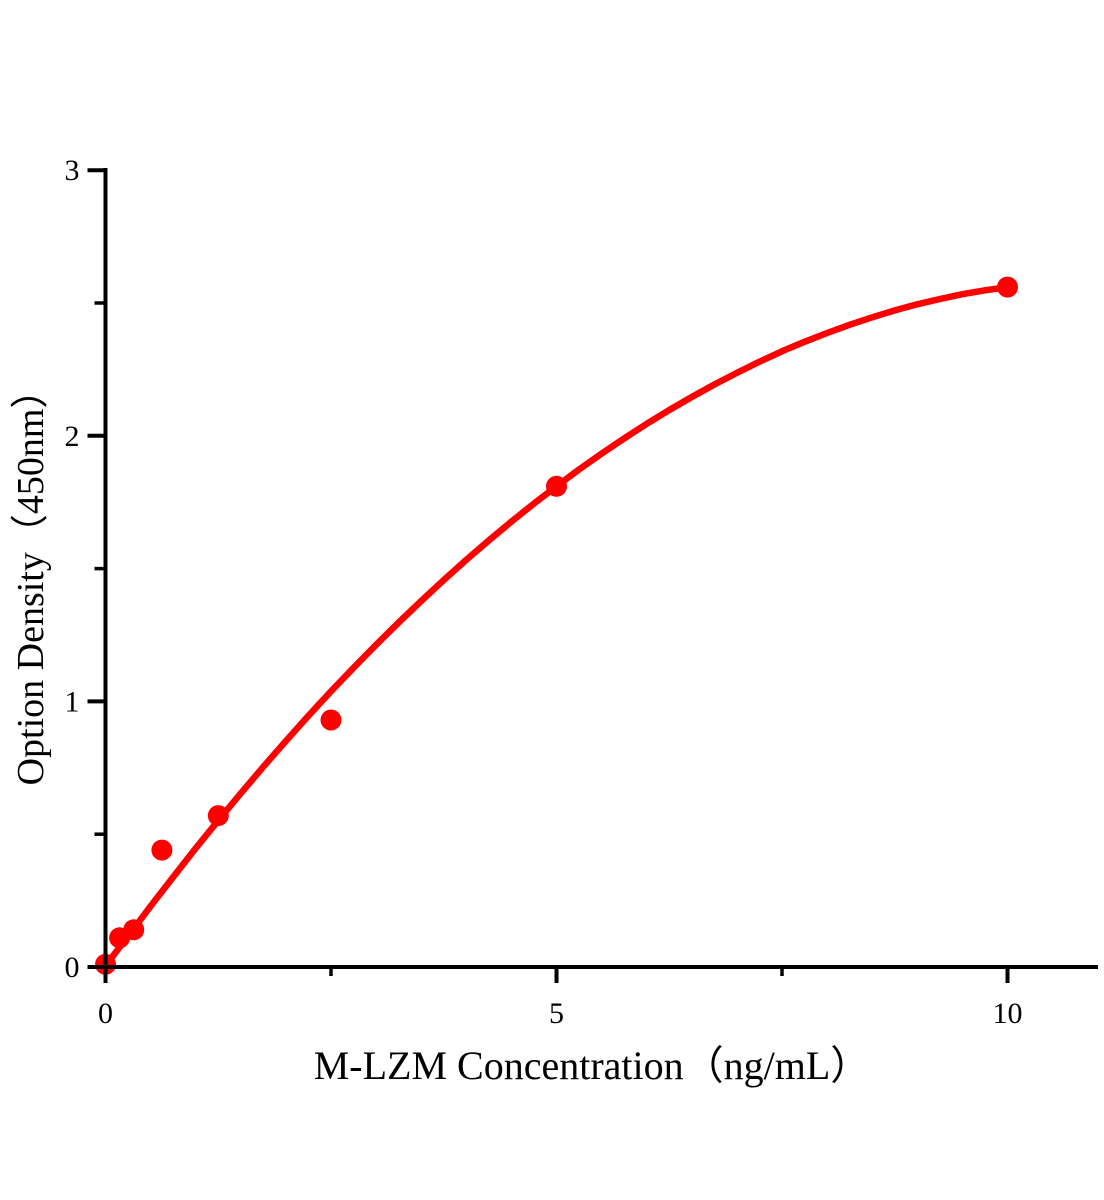 The width and height of the screenshot is (1104, 1200). Describe the element at coordinates (72, 967) in the screenshot. I see `y-axis-tick-label: 0` at that location.